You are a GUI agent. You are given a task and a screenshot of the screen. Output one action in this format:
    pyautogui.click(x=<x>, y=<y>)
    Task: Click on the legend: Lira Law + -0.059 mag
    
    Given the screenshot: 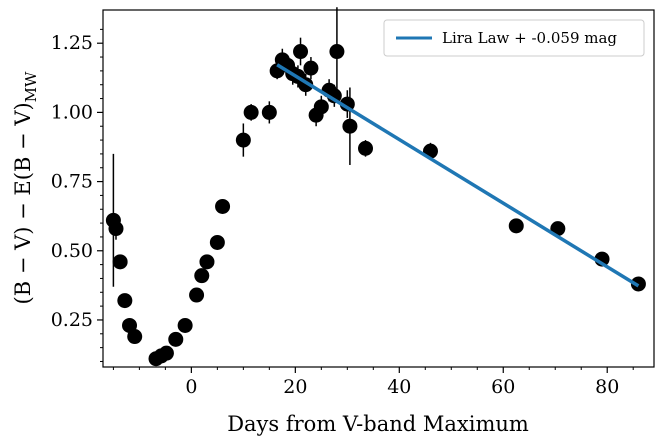 What is the action you would take?
    pyautogui.click(x=514, y=38)
    